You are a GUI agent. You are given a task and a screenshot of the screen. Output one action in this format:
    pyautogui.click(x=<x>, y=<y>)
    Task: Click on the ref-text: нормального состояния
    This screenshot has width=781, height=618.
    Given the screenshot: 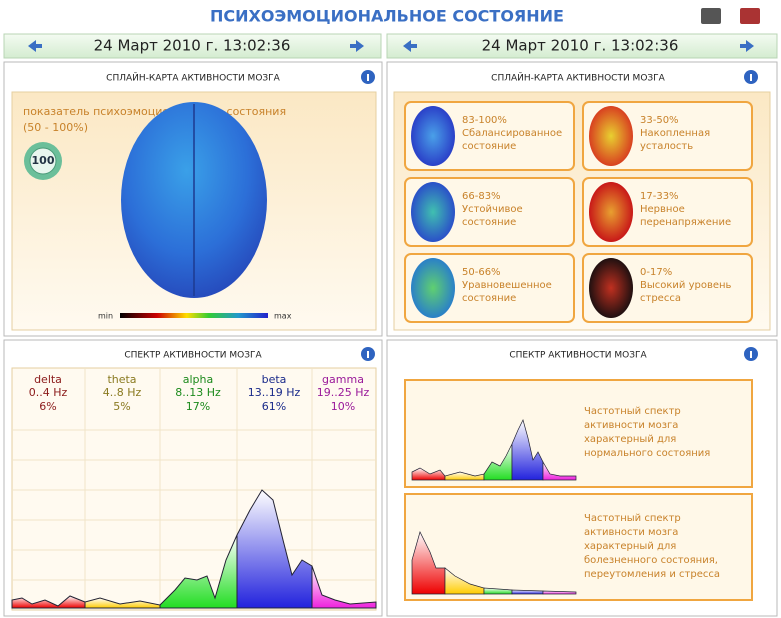 What is the action you would take?
    pyautogui.click(x=647, y=453)
    